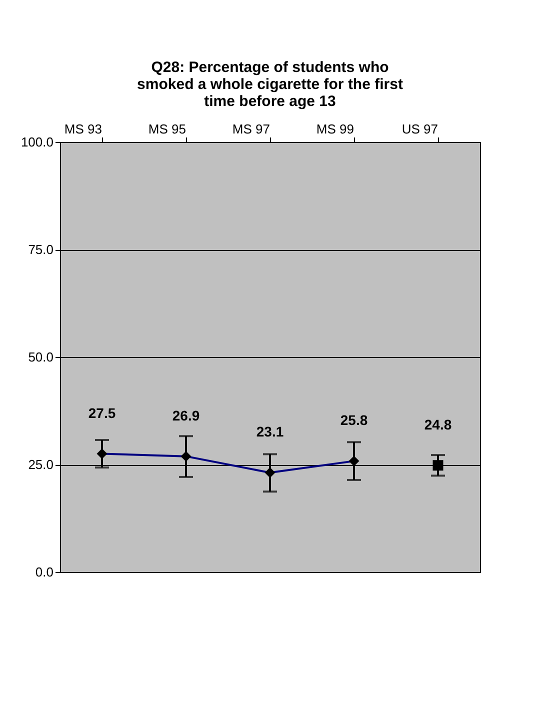 Image resolution: width=558 pixels, height=726 pixels. Describe the element at coordinates (270, 432) in the screenshot. I see `data-label: 23.1` at that location.